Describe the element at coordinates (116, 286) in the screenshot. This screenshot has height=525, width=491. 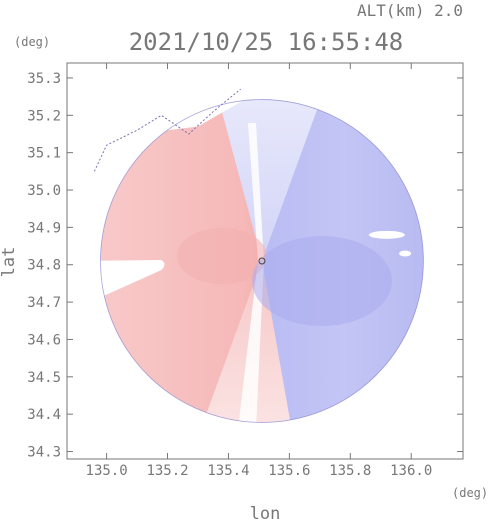
I see `blocked-sector` at that location.